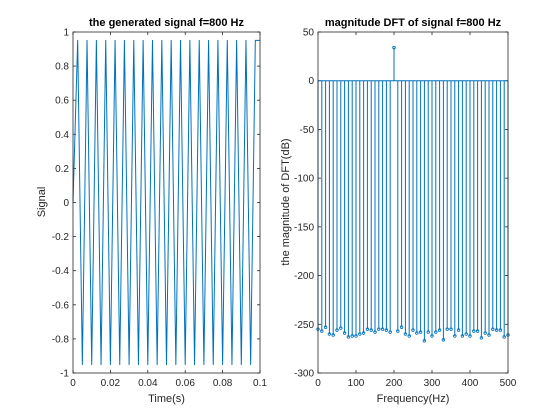 The width and height of the screenshot is (560, 420). I want to click on dft-plot-y-tick-label: -100, so click(304, 179).